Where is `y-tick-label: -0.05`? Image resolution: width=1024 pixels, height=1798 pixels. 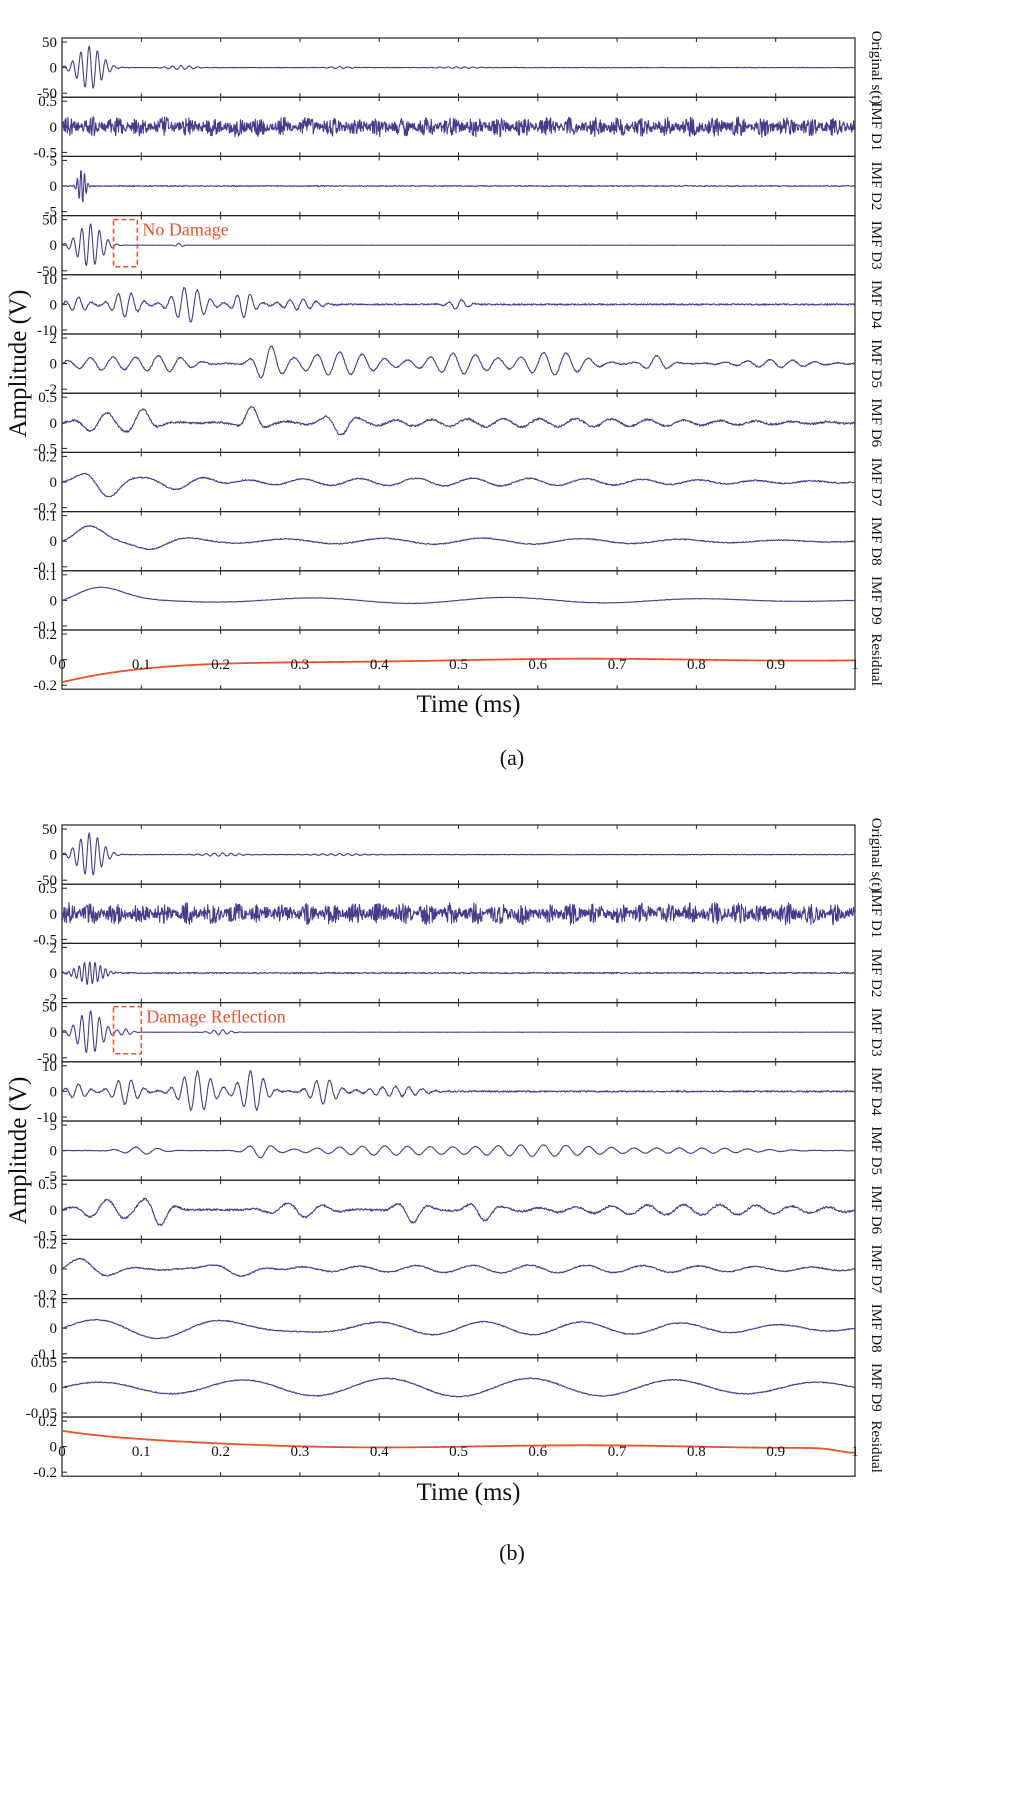 y-tick-label: -0.05 is located at coordinates (41, 1414).